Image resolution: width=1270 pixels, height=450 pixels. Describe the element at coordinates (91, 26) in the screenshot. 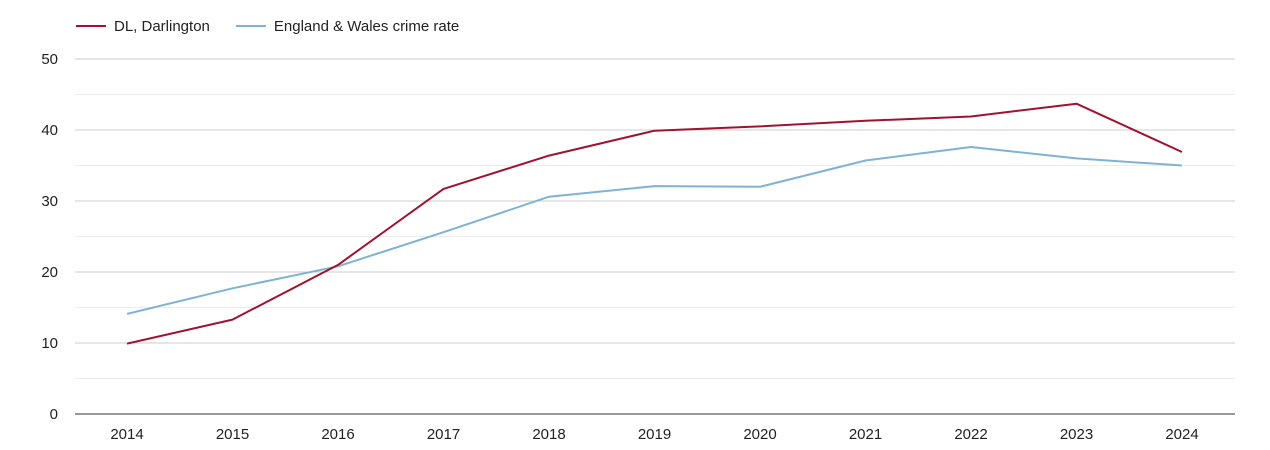

I see `legend-swatch-darlington` at that location.